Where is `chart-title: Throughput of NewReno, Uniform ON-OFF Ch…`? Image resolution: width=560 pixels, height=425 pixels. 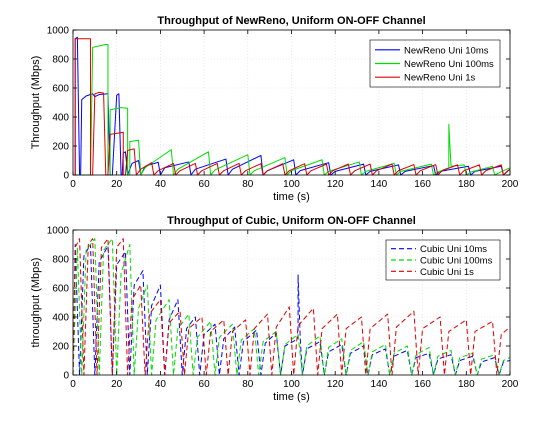 chart-title: Throughput of NewReno, Uniform ON-OFF Ch… is located at coordinates (291, 21).